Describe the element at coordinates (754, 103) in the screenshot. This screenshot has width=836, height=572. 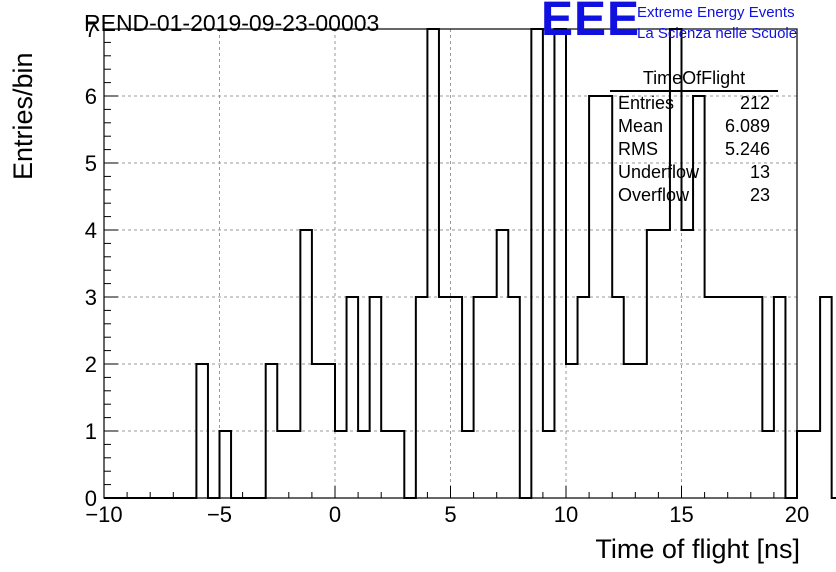
I see `stats-value: 212` at that location.